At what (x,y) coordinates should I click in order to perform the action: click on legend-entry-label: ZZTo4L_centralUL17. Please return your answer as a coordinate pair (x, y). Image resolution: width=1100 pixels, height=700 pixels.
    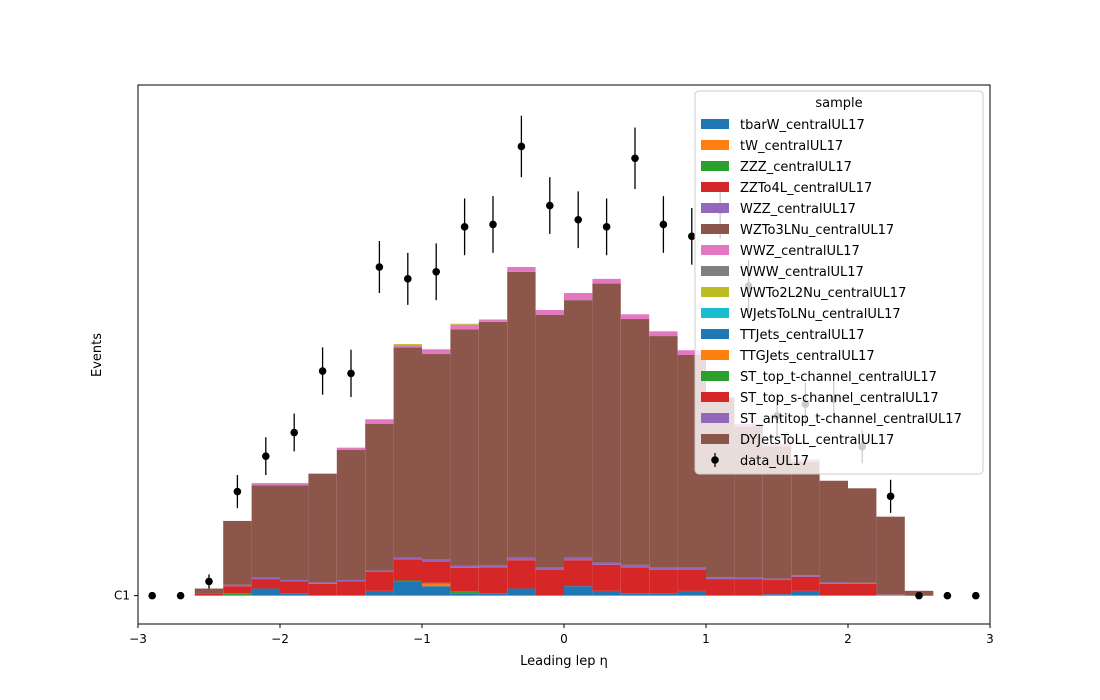
    Looking at the image, I should click on (806, 188).